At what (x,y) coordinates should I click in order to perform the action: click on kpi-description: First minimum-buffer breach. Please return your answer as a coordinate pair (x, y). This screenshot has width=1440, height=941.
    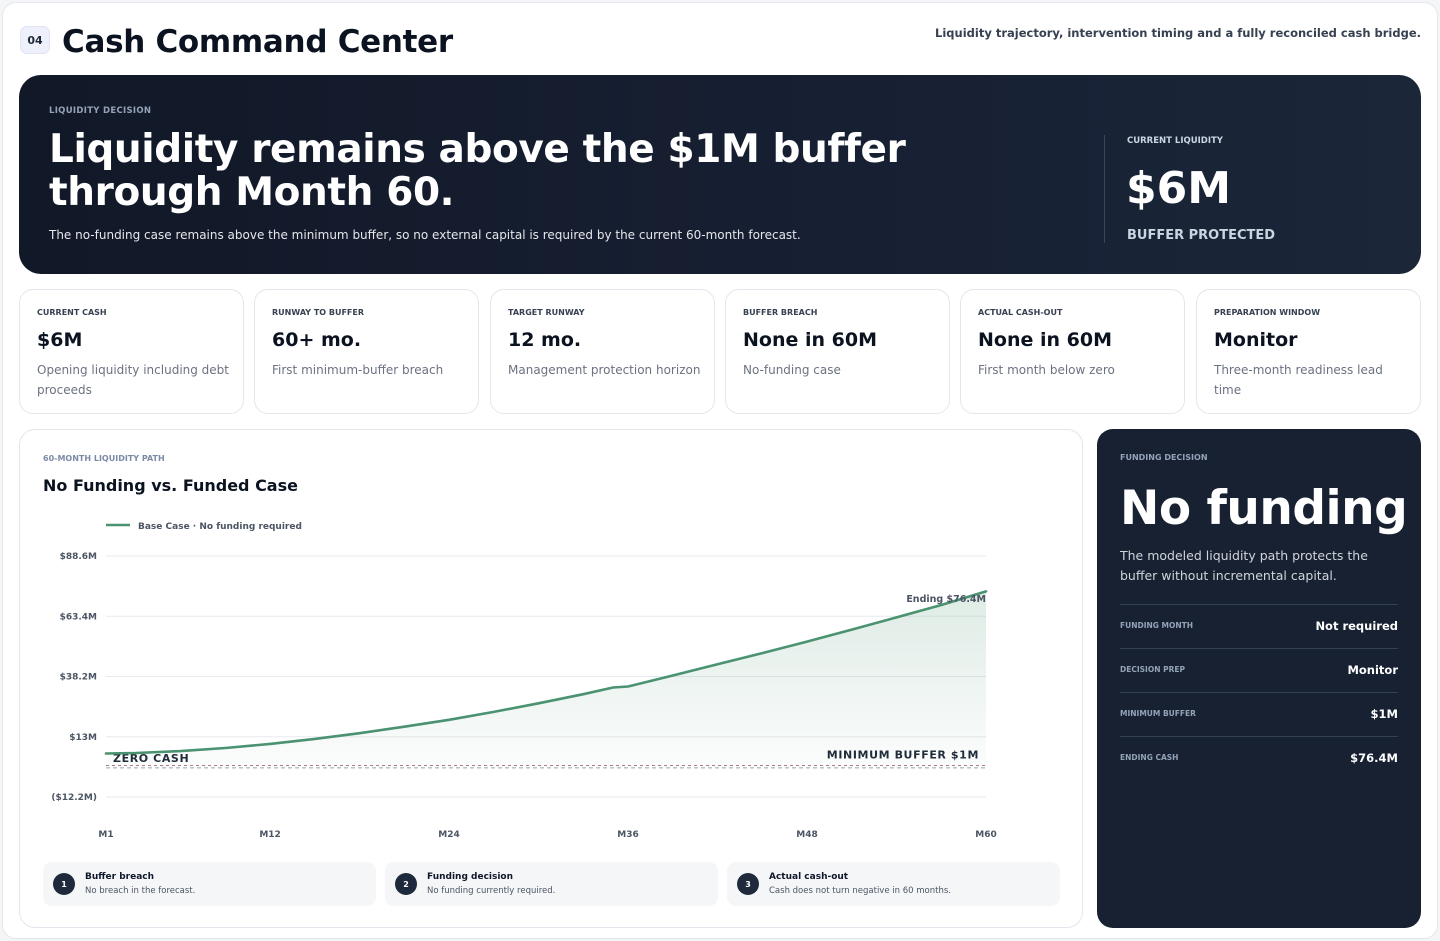
    Looking at the image, I should click on (358, 370).